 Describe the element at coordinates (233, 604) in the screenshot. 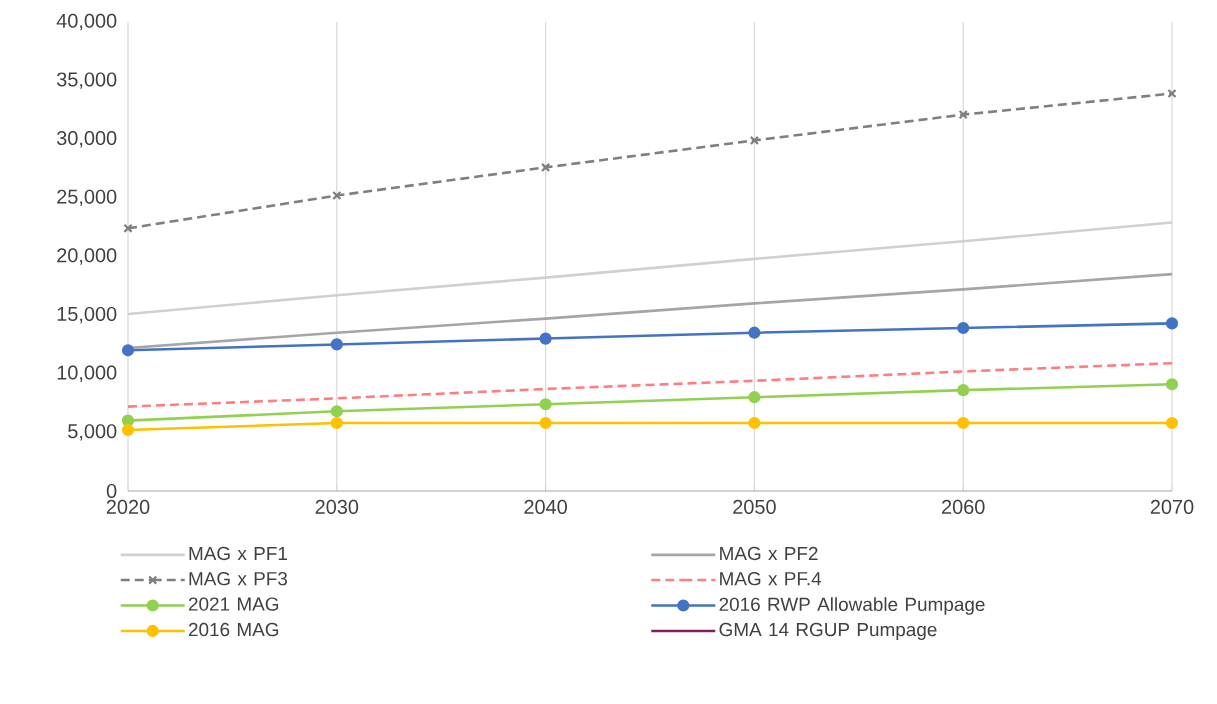

I see `legend-label: 2021 MAG` at that location.